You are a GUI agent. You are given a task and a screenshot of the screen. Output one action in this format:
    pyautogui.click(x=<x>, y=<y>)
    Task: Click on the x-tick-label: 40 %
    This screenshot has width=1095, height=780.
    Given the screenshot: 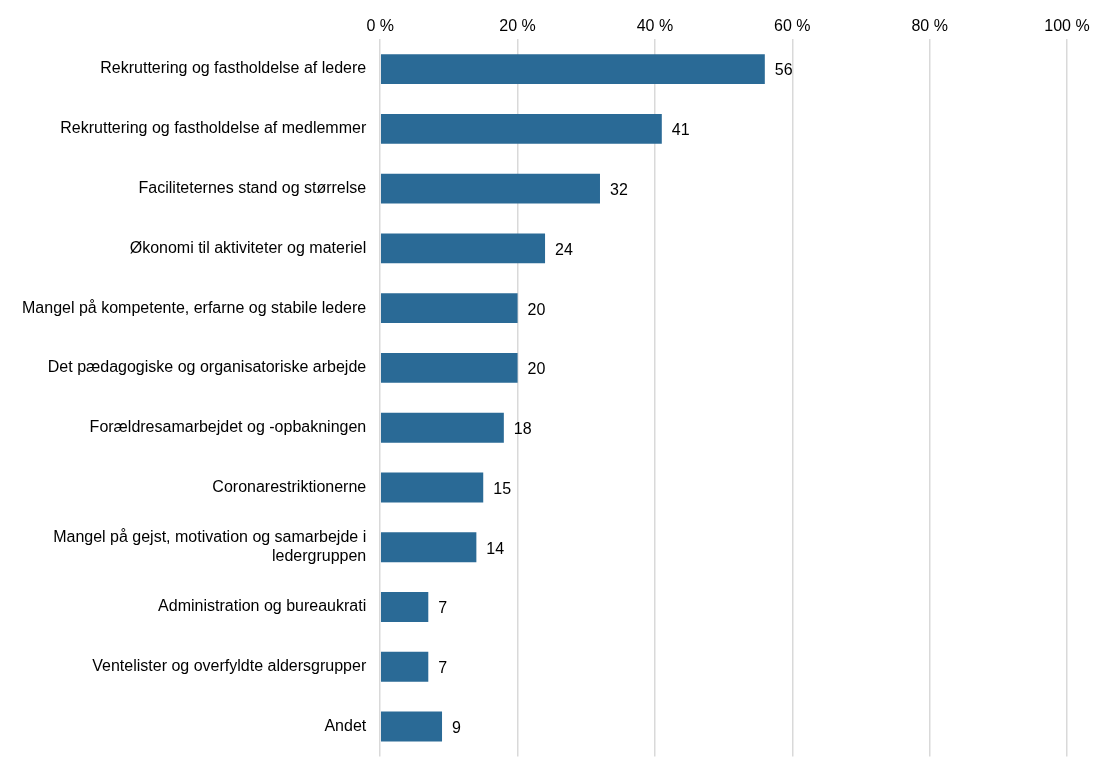 What is the action you would take?
    pyautogui.click(x=655, y=26)
    